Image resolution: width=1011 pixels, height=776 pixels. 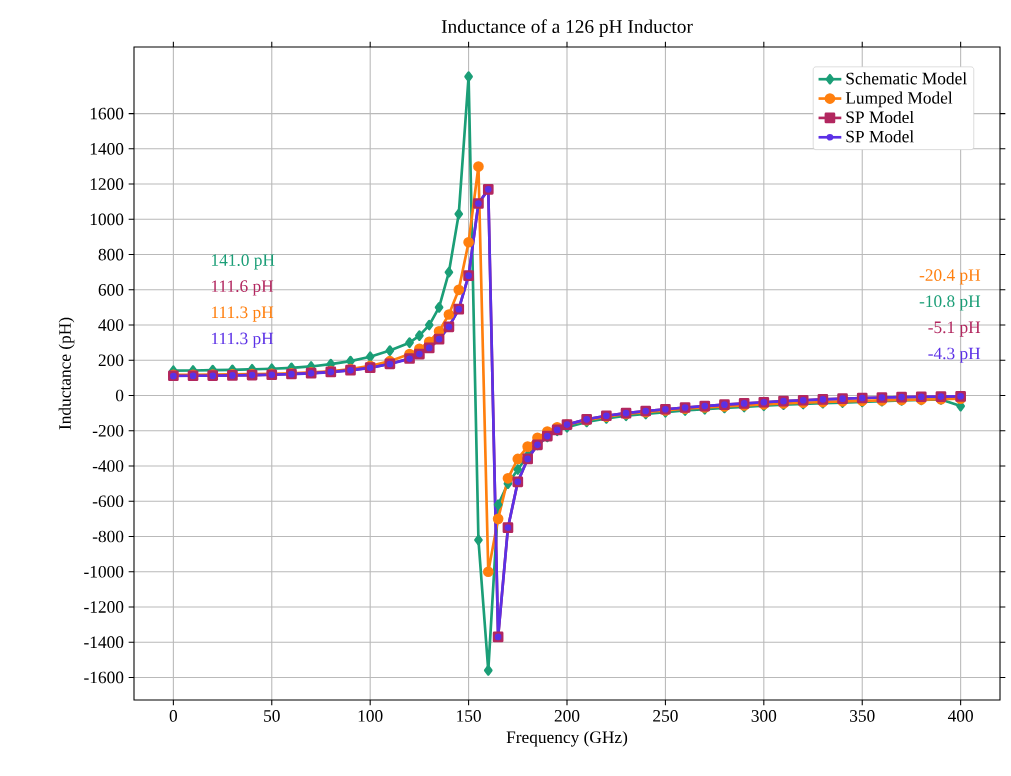 What do you see at coordinates (107, 113) in the screenshot?
I see `y-tick-label: 1600` at bounding box center [107, 113].